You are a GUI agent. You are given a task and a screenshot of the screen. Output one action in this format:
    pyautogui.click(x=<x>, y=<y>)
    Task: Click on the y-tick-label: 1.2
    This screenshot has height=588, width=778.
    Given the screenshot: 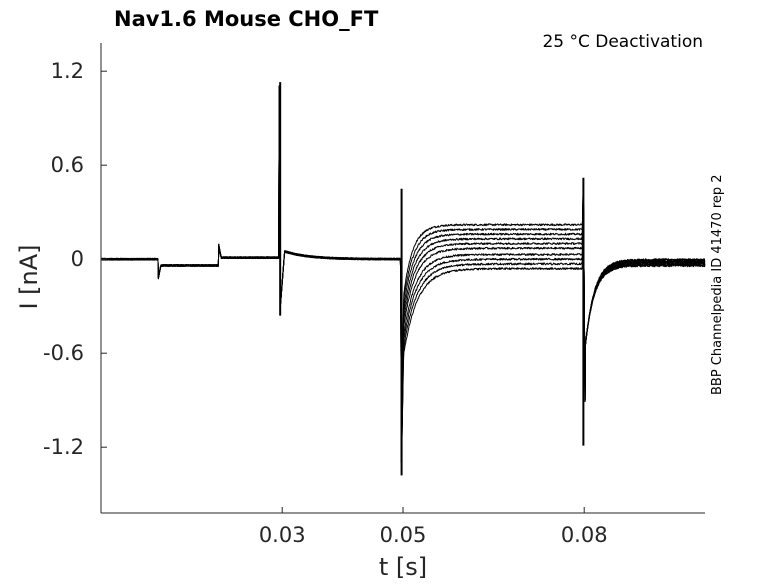 What is the action you would take?
    pyautogui.click(x=67, y=71)
    